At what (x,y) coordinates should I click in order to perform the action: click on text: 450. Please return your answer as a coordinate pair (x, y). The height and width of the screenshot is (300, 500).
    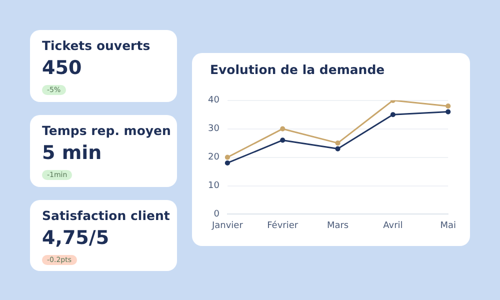
    Looking at the image, I should click on (62, 68).